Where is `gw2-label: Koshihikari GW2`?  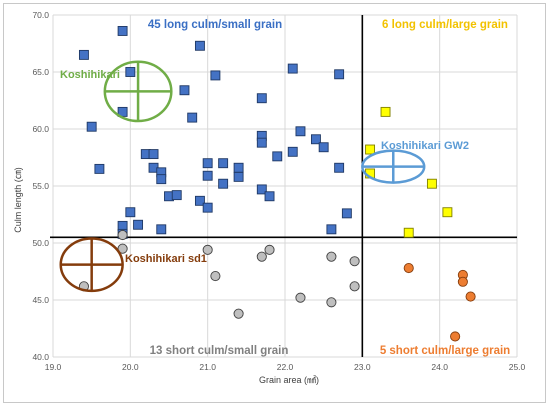 gw2-label: Koshihikari GW2 is located at coordinates (425, 146).